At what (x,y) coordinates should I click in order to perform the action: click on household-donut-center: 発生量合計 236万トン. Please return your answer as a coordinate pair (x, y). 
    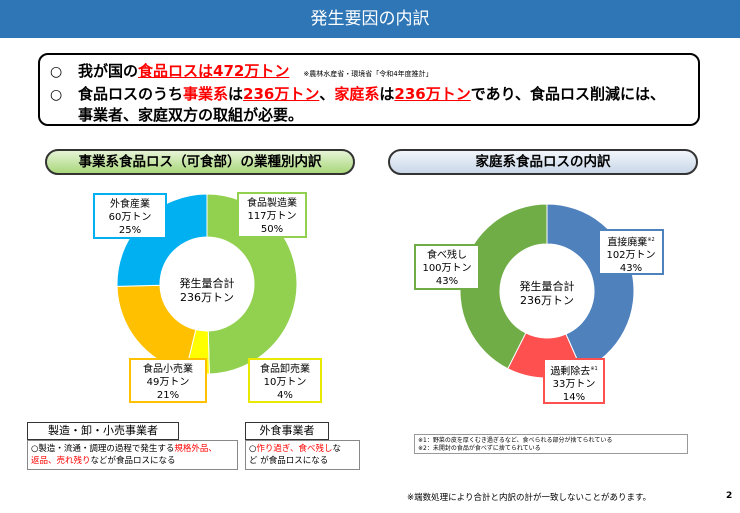
    Looking at the image, I should click on (547, 294).